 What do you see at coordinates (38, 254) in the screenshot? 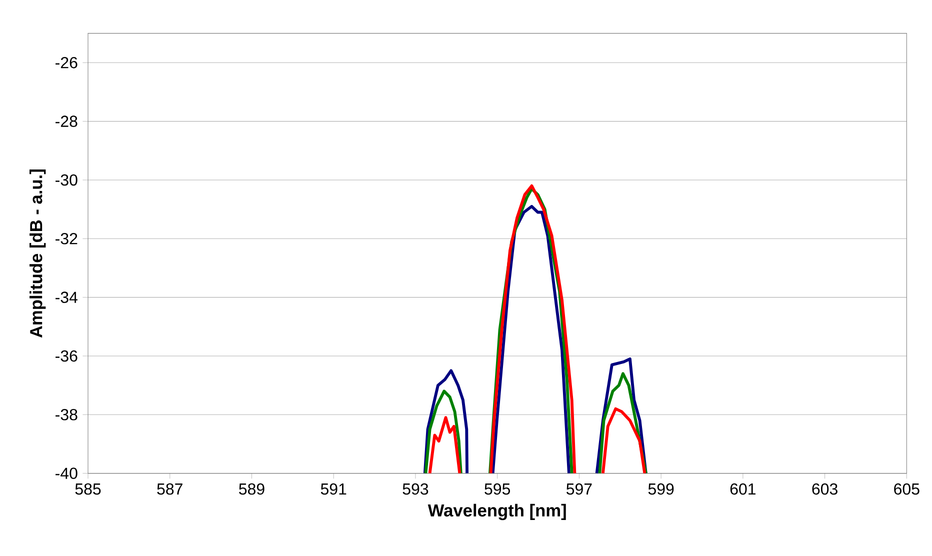
I see `y-axis-title: Amplitude [dB - a.u.]` at bounding box center [38, 254].